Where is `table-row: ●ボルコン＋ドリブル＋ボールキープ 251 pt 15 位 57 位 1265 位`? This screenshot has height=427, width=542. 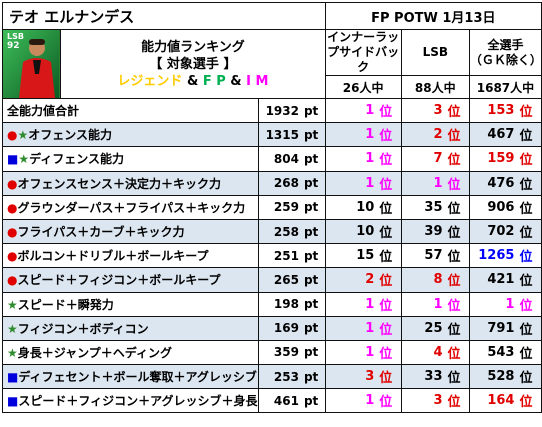
table-row: ●ボルコン＋ドリブル＋ボールキープ 251 pt 15 位 57 位 1265 位 is located at coordinates (272, 256).